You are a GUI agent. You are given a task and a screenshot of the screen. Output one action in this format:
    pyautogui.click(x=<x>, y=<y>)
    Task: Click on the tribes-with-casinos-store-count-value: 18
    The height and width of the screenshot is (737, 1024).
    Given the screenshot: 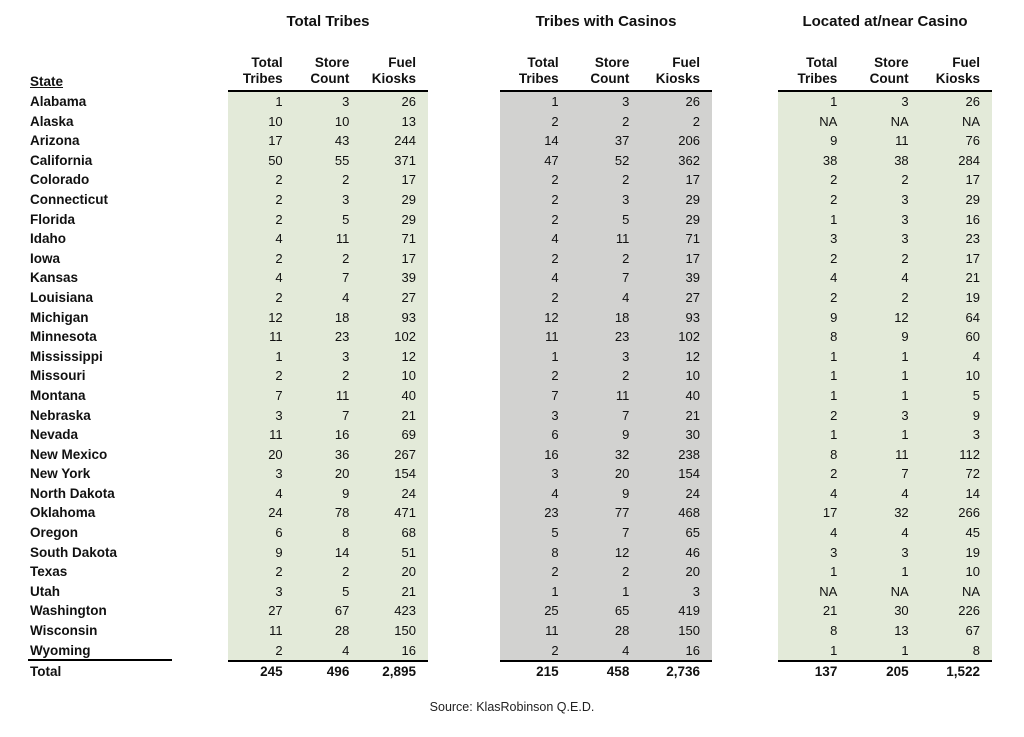 What is the action you would take?
    pyautogui.click(x=622, y=317)
    